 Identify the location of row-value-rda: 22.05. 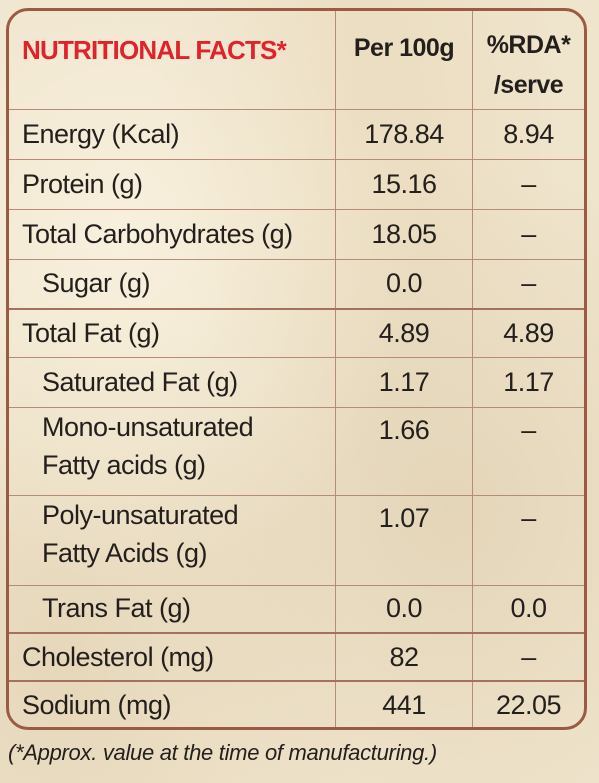
(528, 703).